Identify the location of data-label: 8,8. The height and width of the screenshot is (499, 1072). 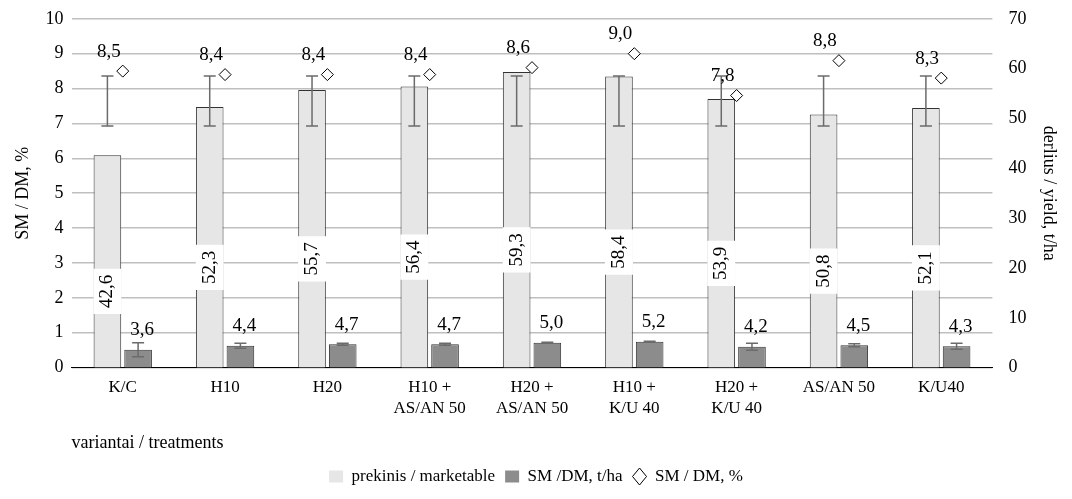
(825, 40).